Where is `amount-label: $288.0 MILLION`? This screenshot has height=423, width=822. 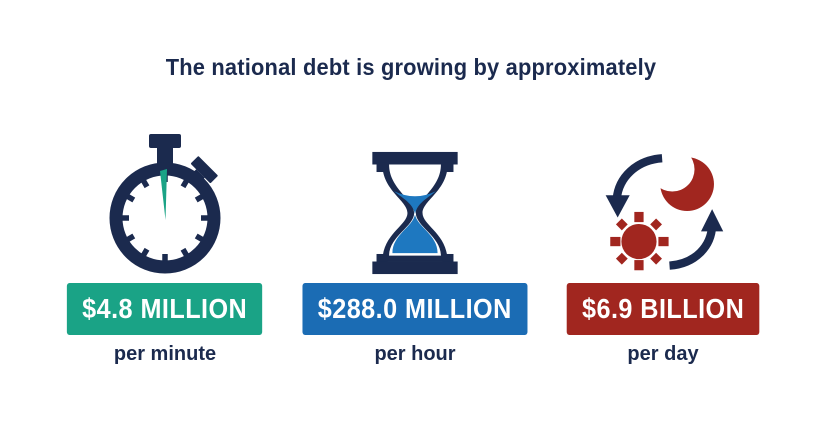 amount-label: $288.0 MILLION is located at coordinates (415, 308).